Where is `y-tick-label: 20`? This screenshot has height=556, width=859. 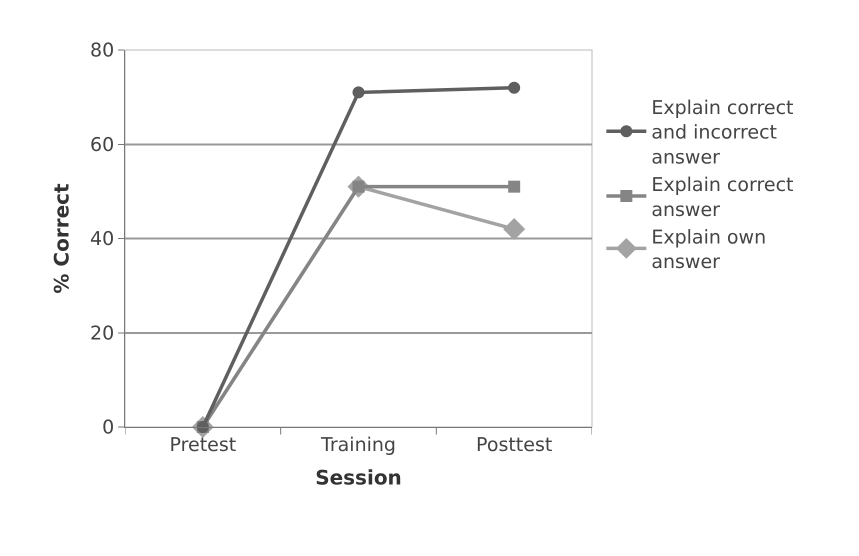
y-tick-label: 20 is located at coordinates (102, 333).